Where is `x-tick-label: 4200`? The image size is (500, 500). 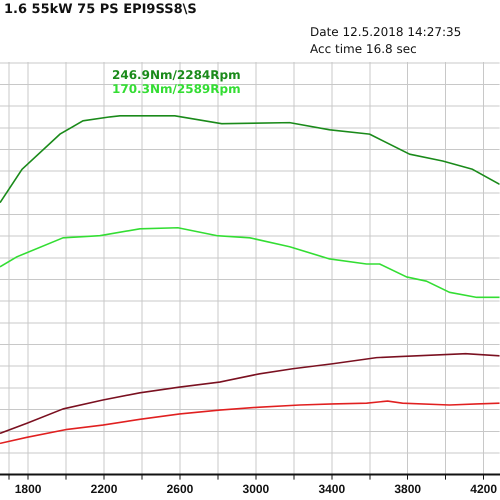 x-tick-label: 4200 is located at coordinates (484, 489).